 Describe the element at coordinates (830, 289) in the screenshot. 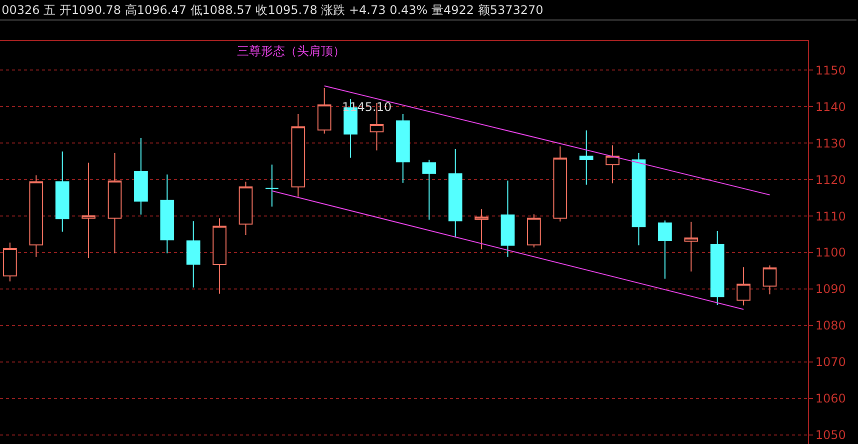

I see `y-tick-label: 1090` at that location.